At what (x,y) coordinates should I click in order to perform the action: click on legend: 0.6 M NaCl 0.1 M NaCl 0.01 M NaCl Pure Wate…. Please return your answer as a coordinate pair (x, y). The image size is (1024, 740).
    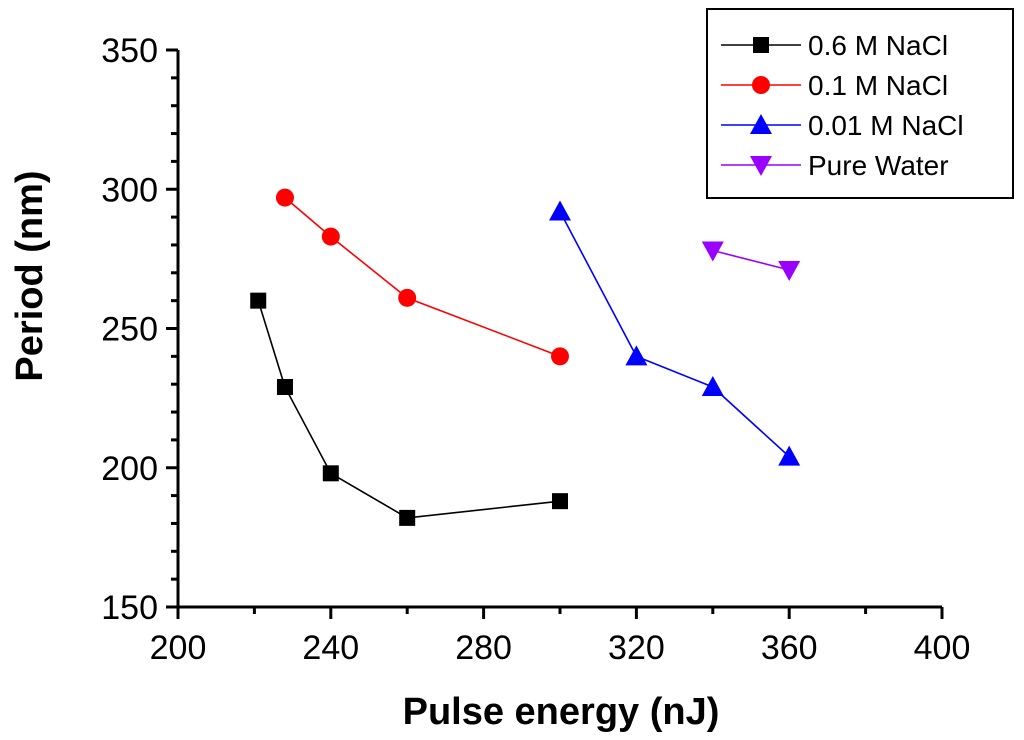
    Looking at the image, I should click on (860, 103).